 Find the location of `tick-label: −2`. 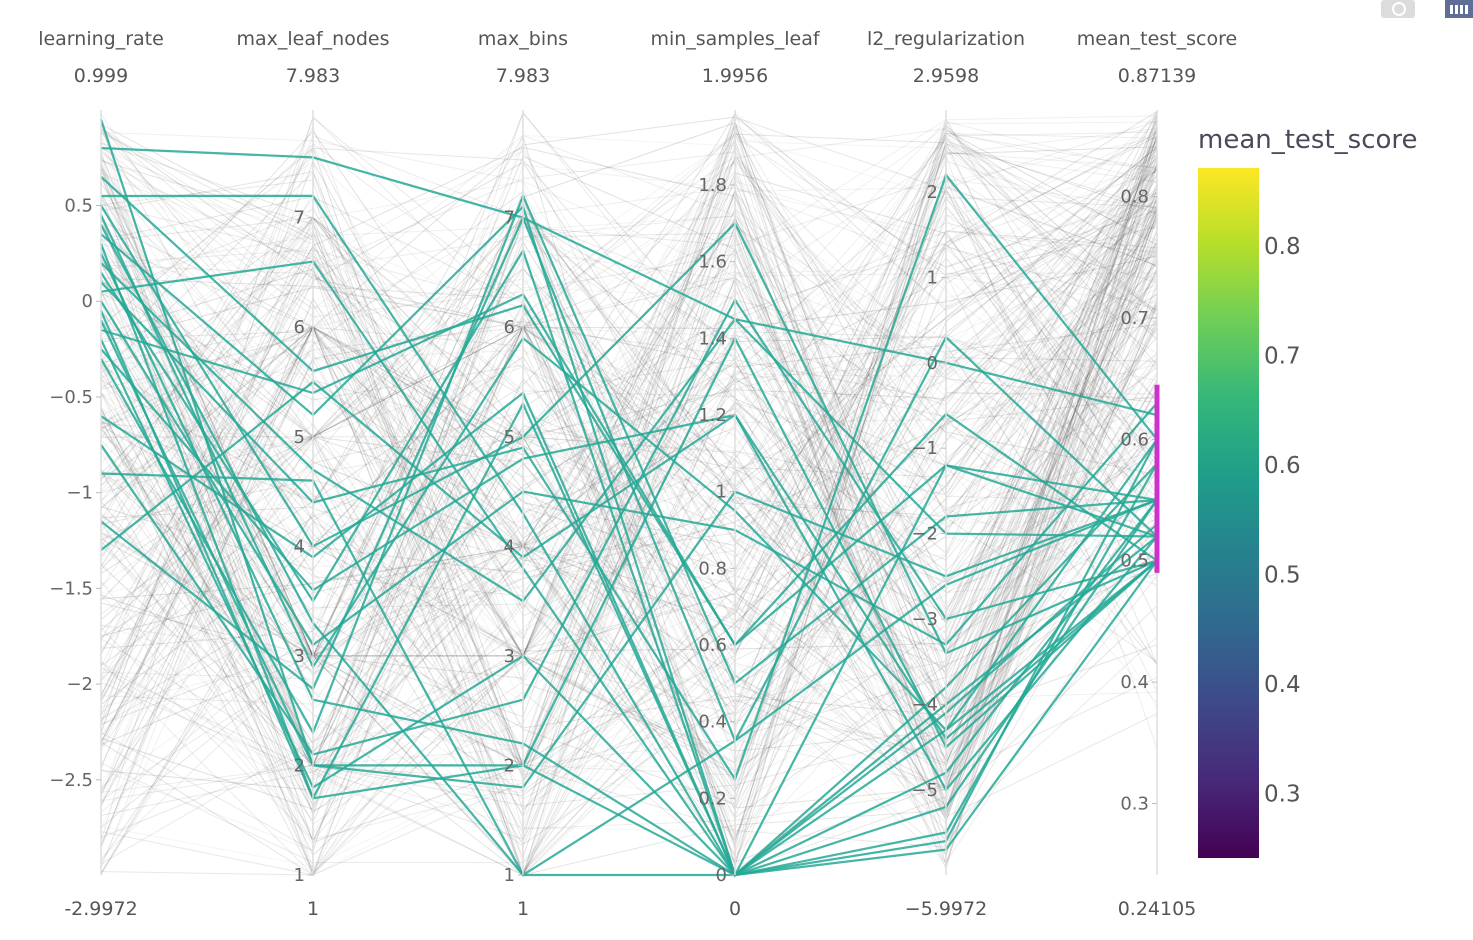

tick-label: −2 is located at coordinates (79, 684).